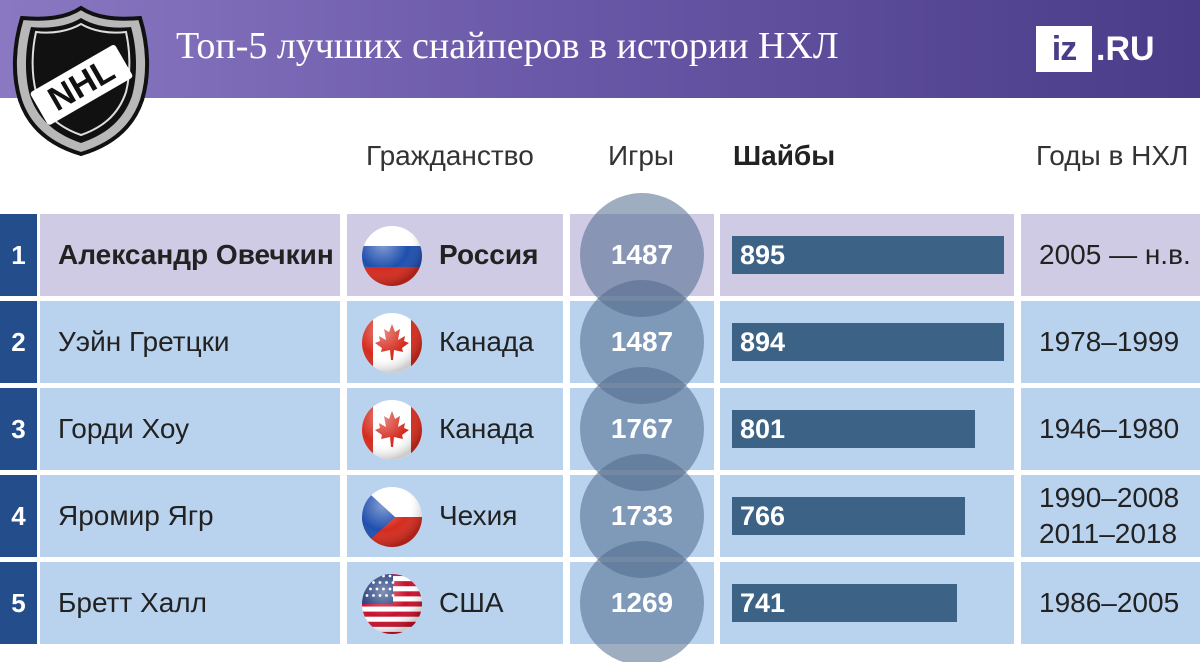  I want to click on table-row: 3 Горди Хоу Канада 801 1946–1980, so click(600, 429).